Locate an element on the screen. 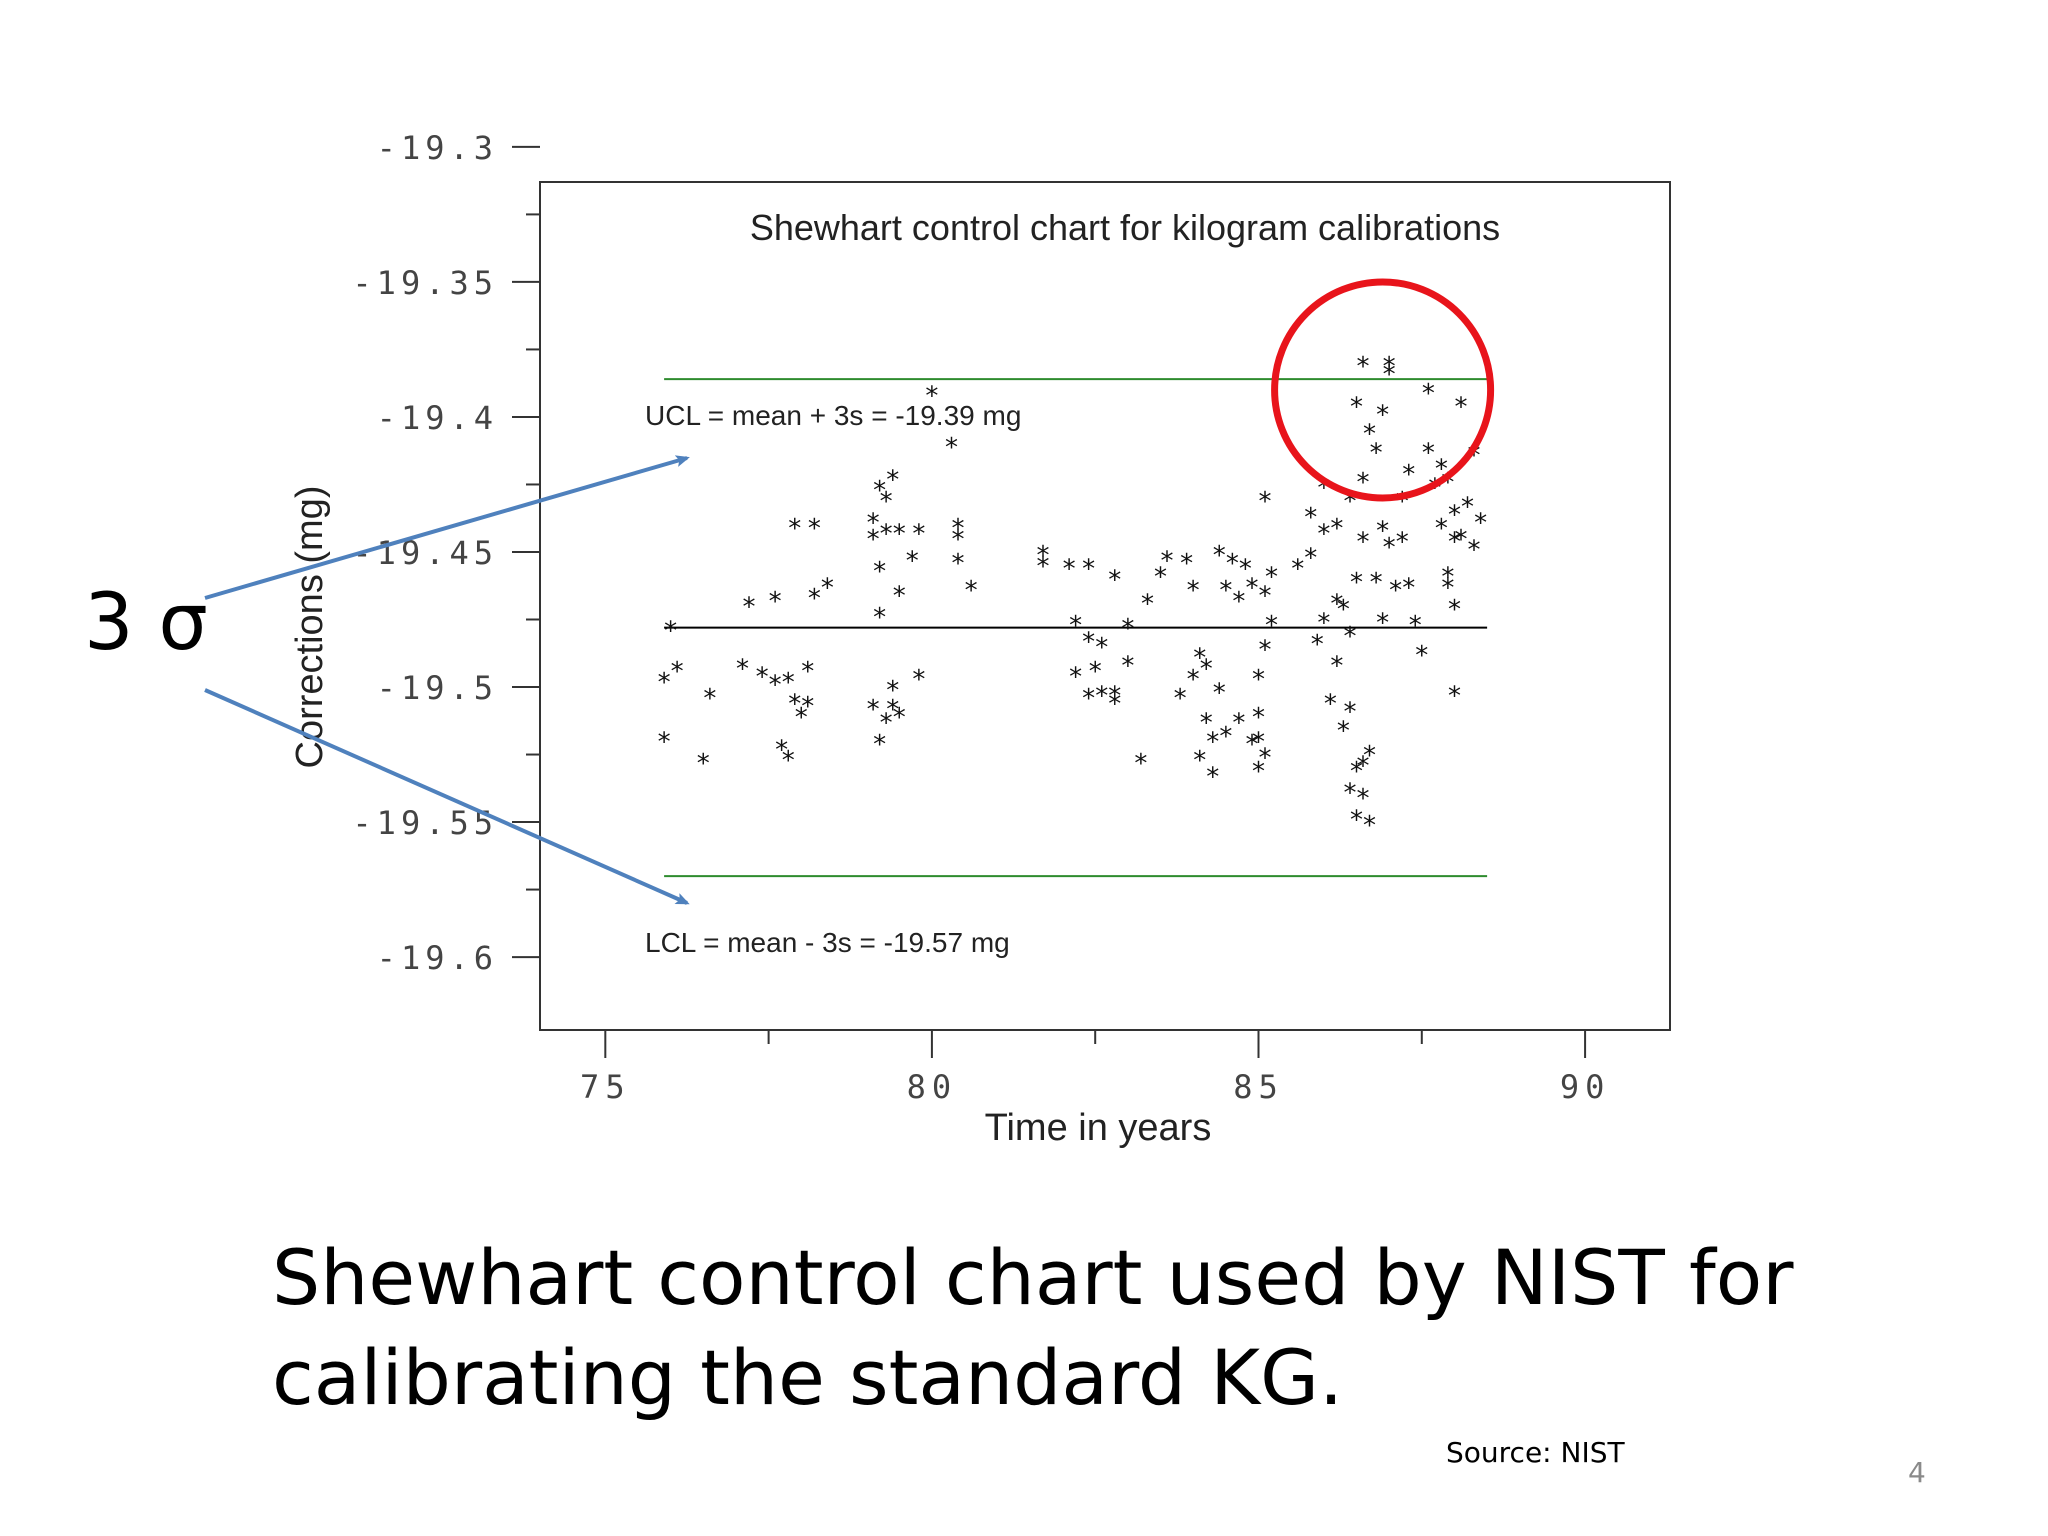 The width and height of the screenshot is (2048, 1536). ucl-label: UCL = mean + 3s = -19.39 mg is located at coordinates (833, 415).